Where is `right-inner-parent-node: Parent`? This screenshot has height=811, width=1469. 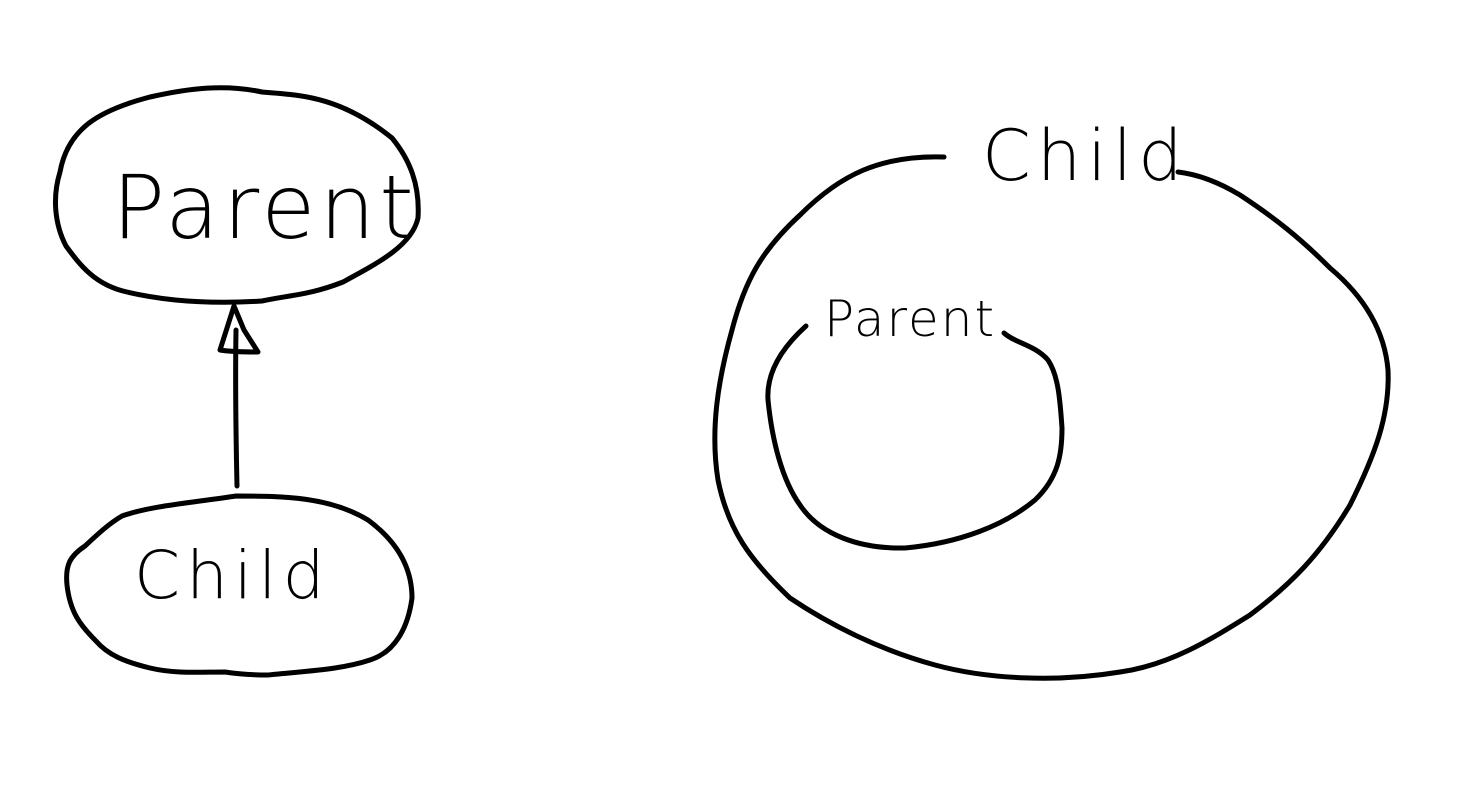 right-inner-parent-node: Parent is located at coordinates (915, 420).